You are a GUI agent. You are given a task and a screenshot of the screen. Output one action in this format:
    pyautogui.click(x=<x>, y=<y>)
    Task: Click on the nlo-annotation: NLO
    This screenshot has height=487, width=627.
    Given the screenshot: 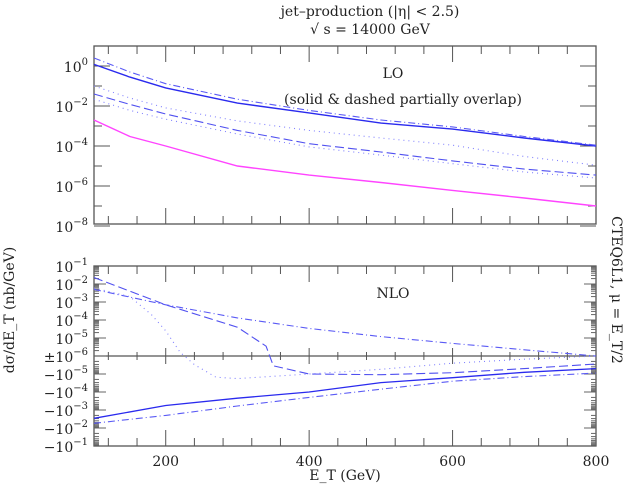 What is the action you would take?
    pyautogui.click(x=392, y=294)
    